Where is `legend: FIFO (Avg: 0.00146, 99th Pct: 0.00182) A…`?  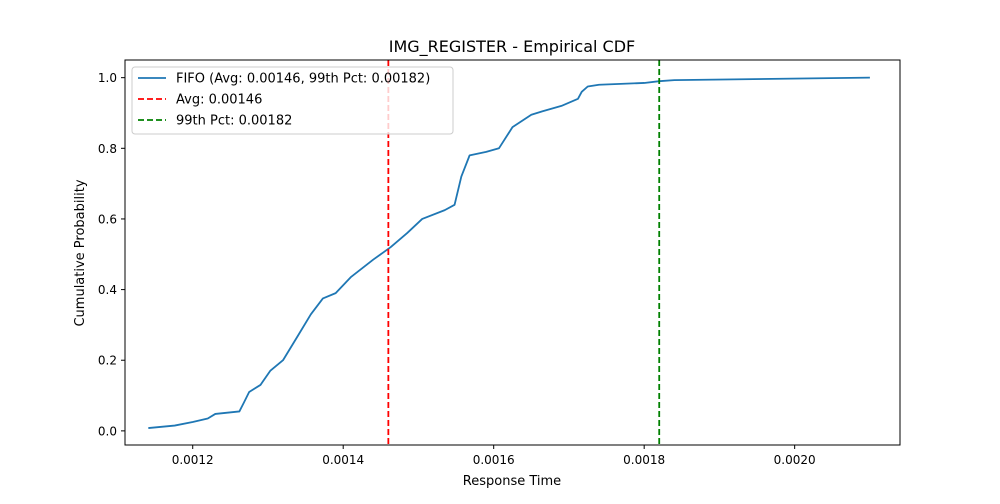 legend: FIFO (Avg: 0.00146, 99th Pct: 0.00182) A… is located at coordinates (292, 100).